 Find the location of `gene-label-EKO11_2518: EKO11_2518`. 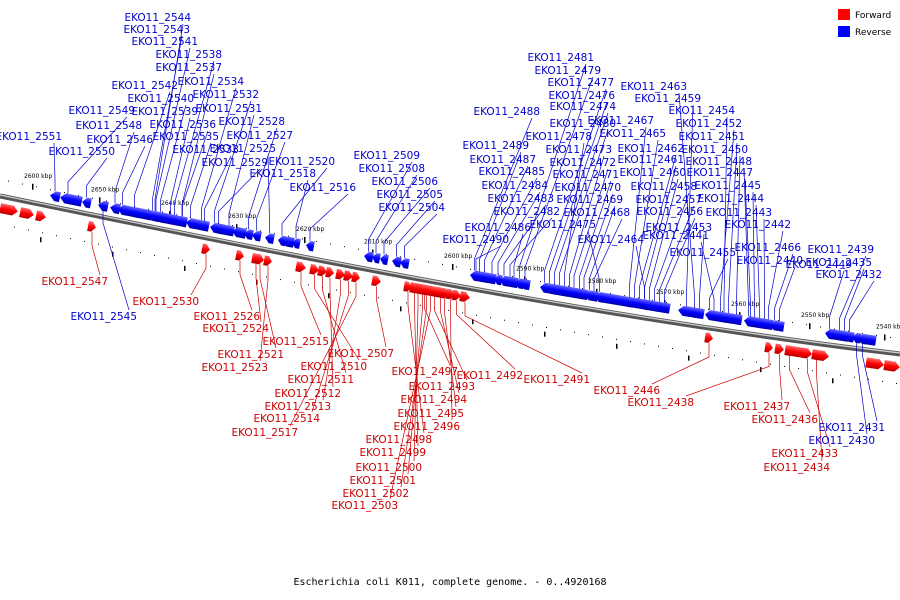

gene-label-EKO11_2518: EKO11_2518 is located at coordinates (282, 174).